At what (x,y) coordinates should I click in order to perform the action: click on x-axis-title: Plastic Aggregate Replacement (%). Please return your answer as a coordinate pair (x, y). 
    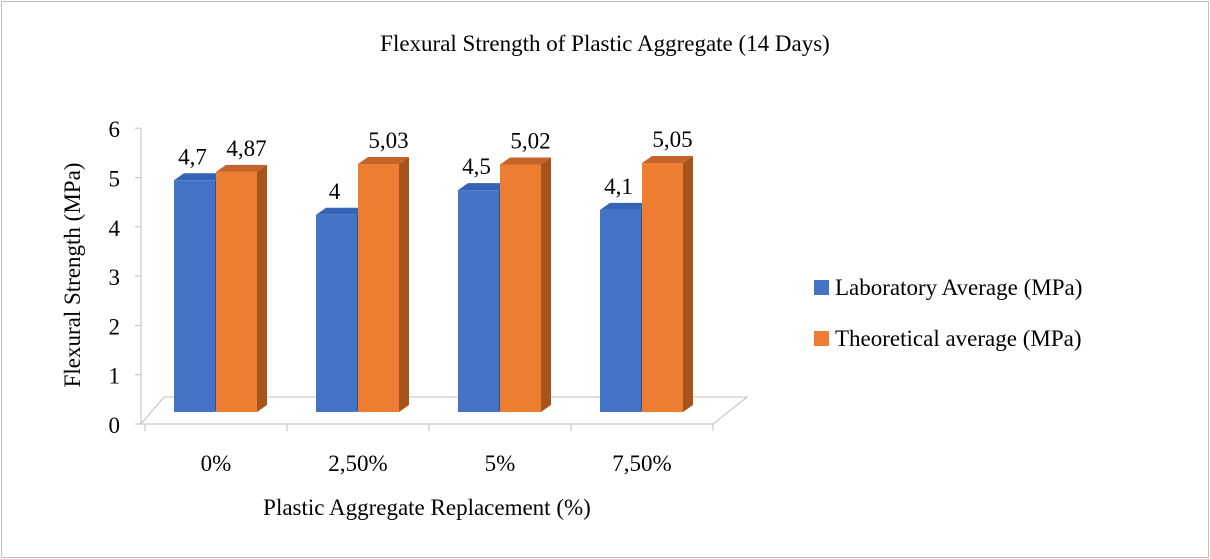
    Looking at the image, I should click on (427, 507).